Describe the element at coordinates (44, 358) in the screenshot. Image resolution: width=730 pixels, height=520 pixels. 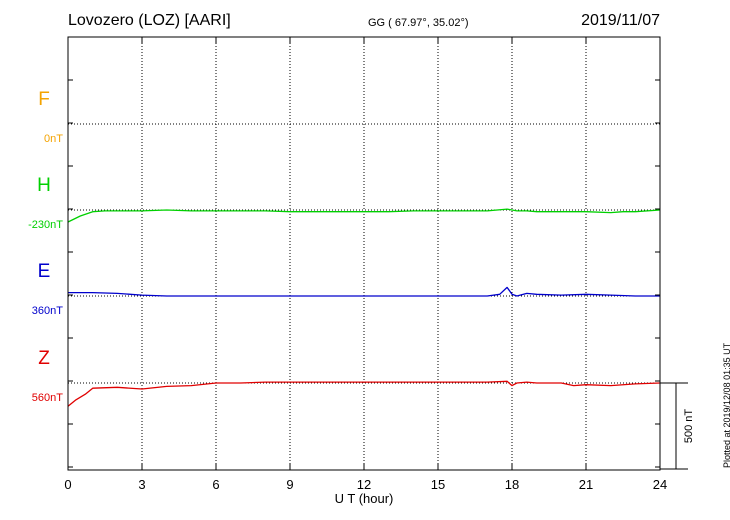
I see `series-name-z: Z` at that location.